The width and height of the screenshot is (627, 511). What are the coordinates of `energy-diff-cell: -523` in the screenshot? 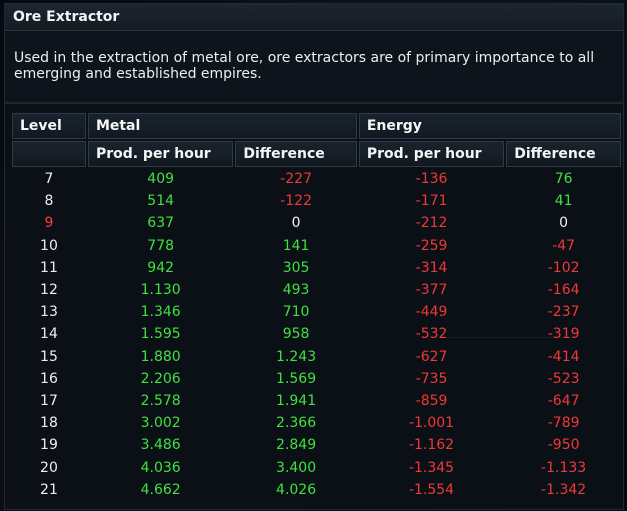 It's located at (563, 378).